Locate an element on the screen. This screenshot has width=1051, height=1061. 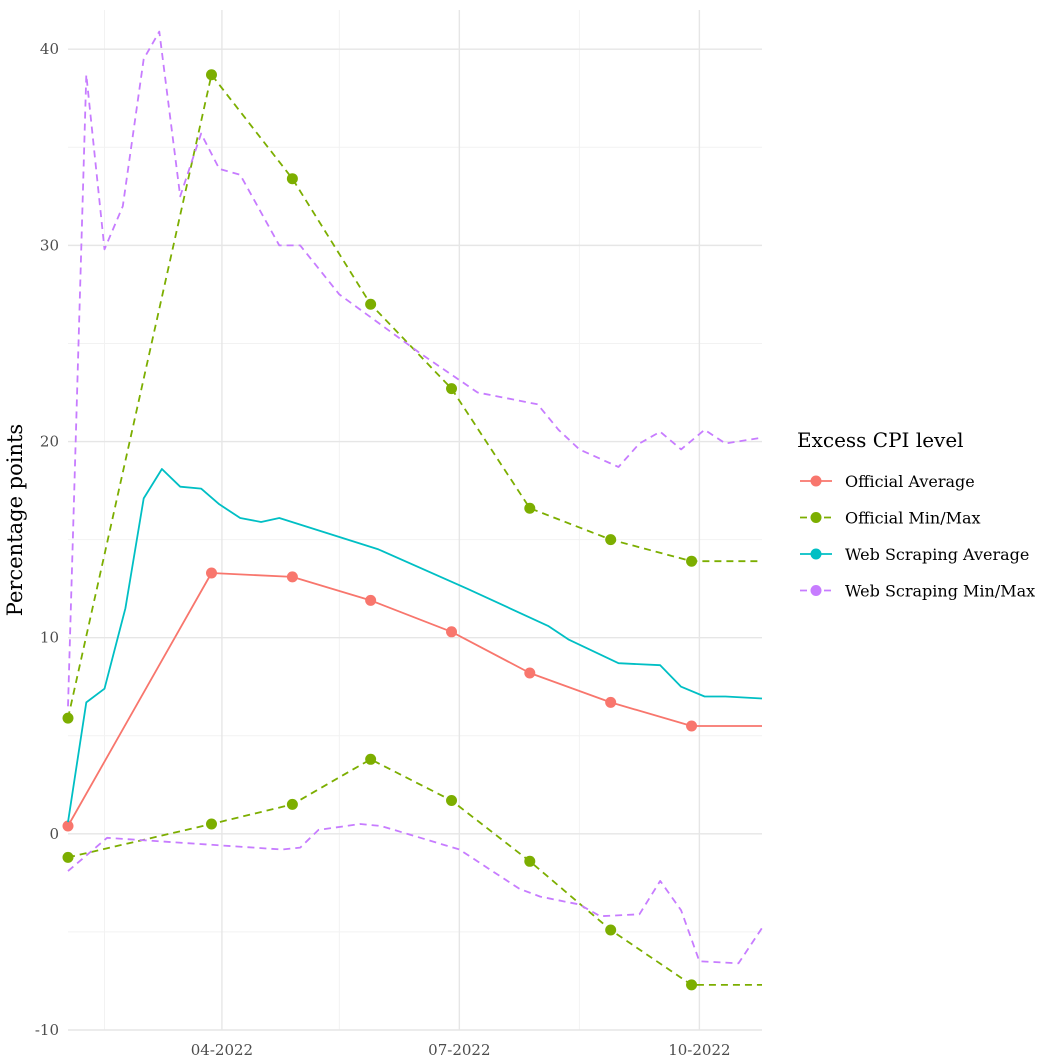
y-tick-label: 30 is located at coordinates (49, 245).